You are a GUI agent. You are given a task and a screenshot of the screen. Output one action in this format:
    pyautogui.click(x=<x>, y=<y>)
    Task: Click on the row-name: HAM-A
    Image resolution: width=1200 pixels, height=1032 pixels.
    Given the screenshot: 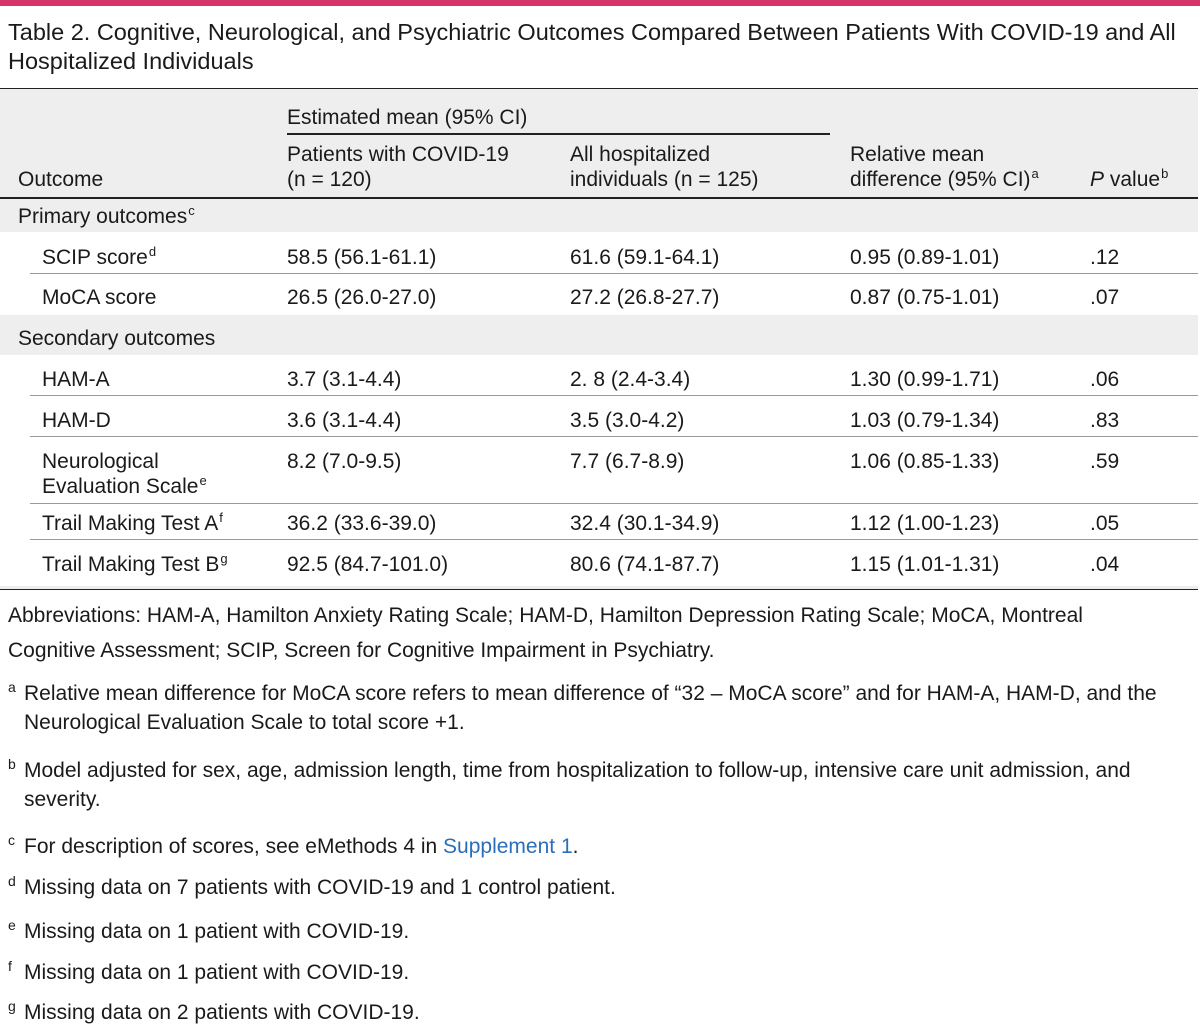 What is the action you would take?
    pyautogui.click(x=76, y=379)
    